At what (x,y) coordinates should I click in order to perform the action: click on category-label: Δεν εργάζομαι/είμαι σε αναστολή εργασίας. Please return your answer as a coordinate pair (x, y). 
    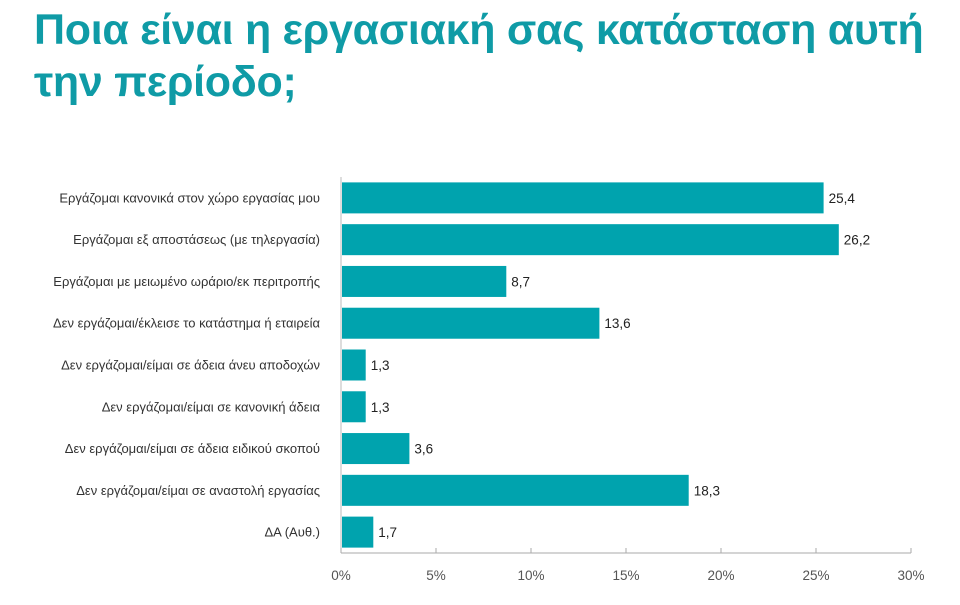
    Looking at the image, I should click on (198, 490).